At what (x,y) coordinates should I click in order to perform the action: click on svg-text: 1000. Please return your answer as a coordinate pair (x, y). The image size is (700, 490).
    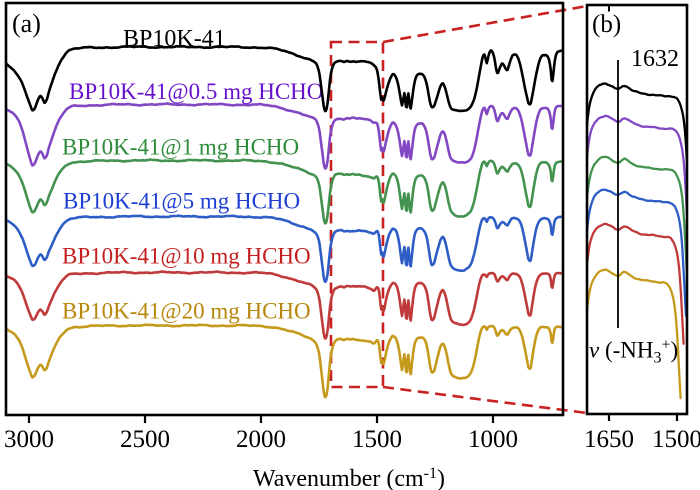
    Looking at the image, I should click on (493, 439).